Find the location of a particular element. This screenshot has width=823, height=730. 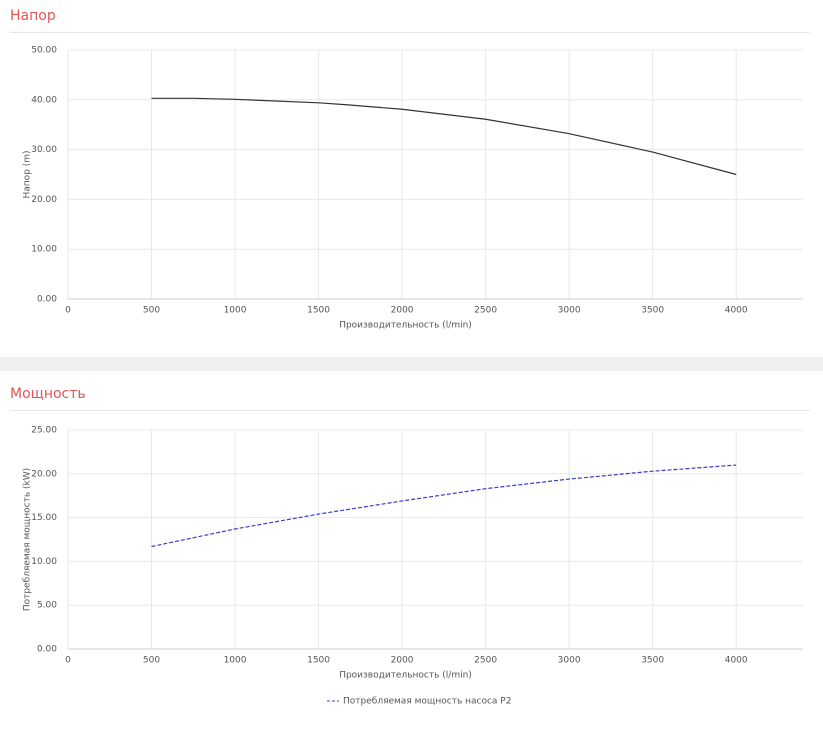

y-tick-label: 25.00 is located at coordinates (44, 431).